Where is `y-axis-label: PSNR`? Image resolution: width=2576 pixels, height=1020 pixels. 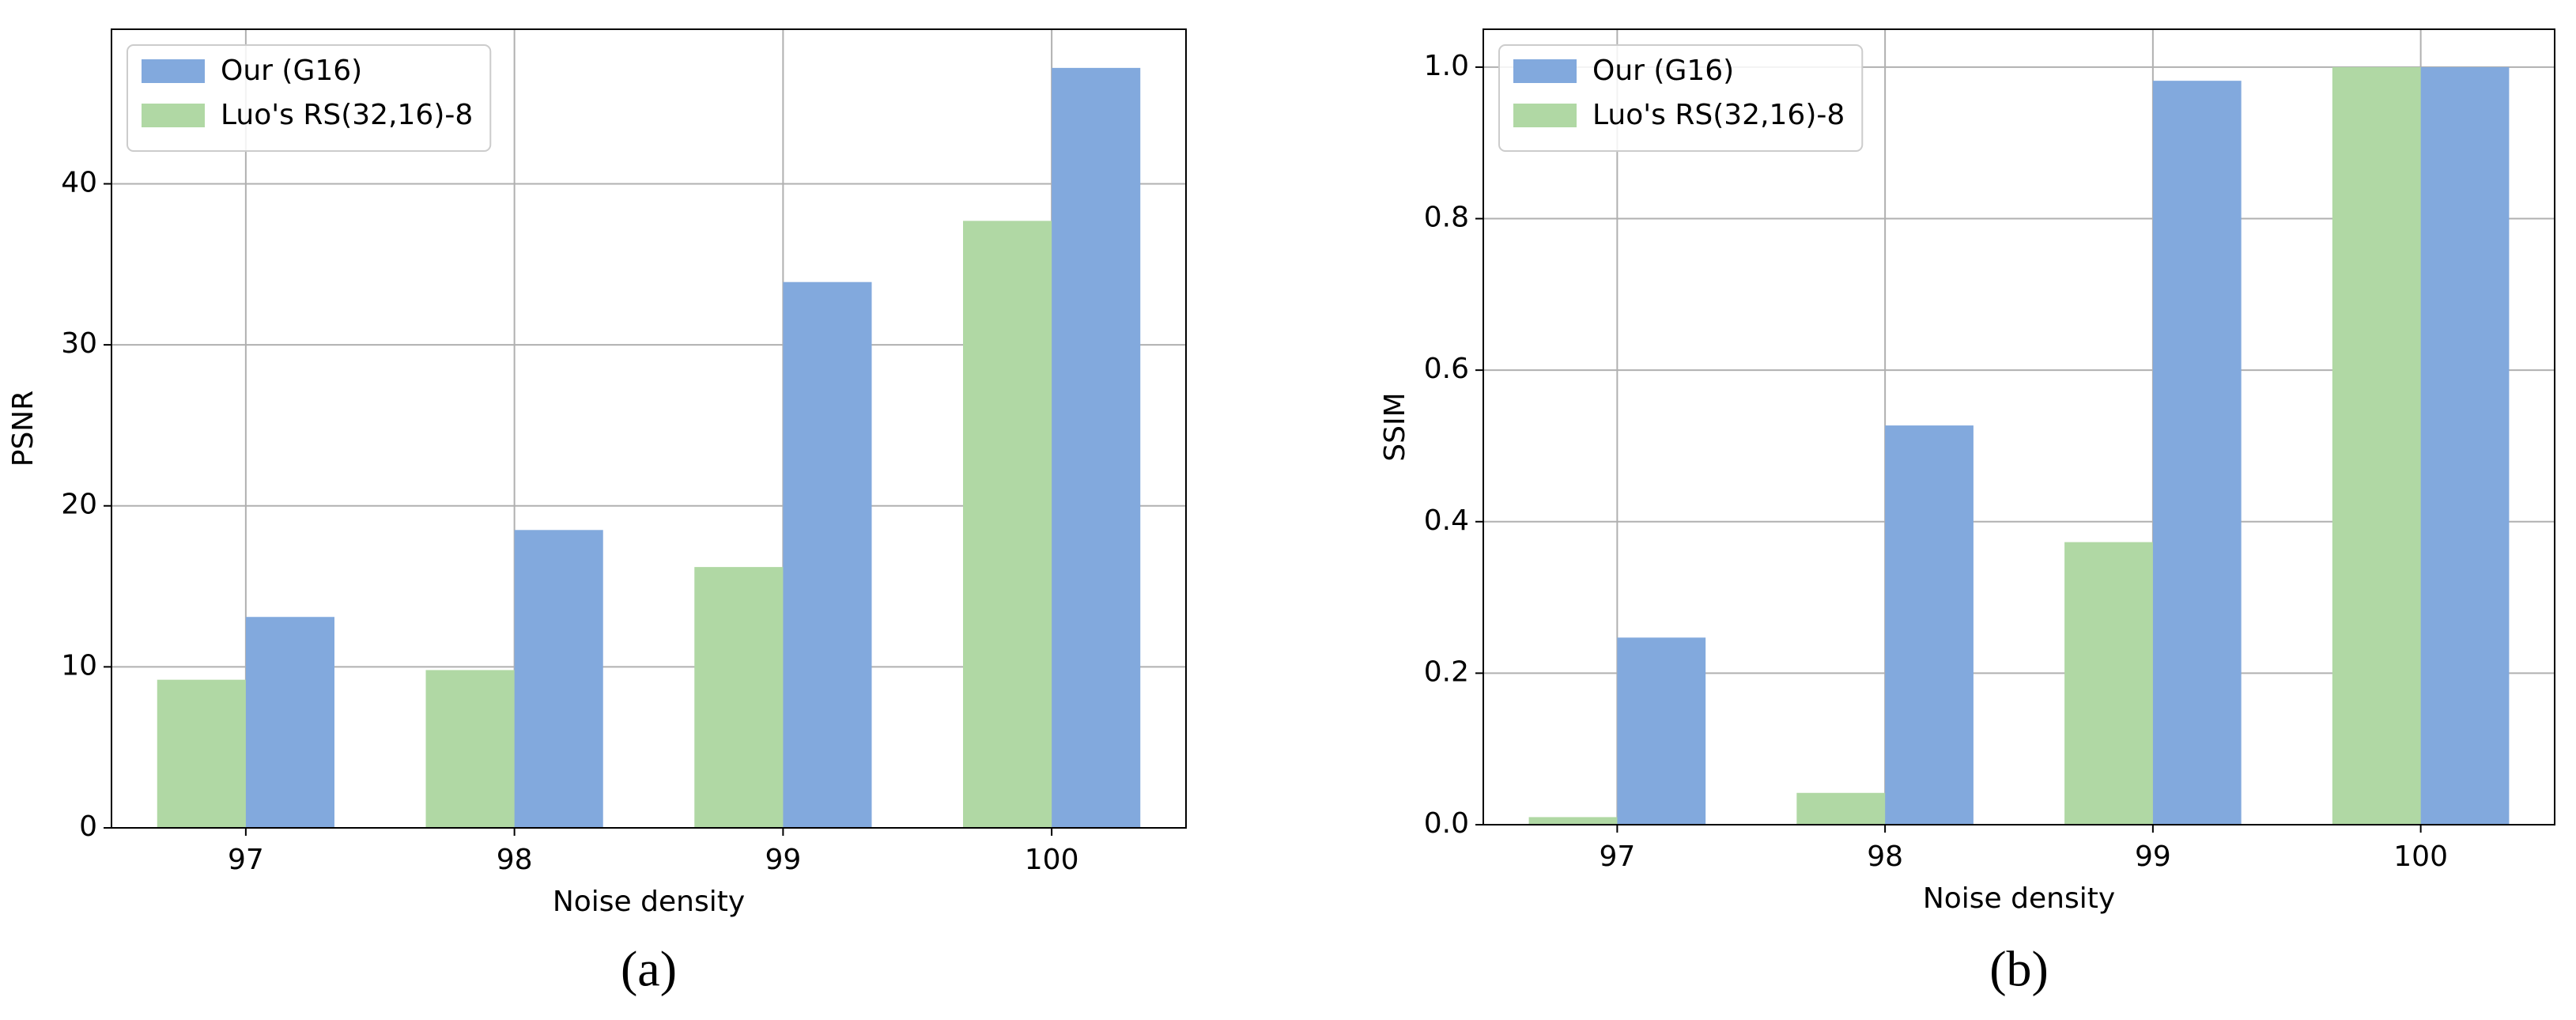 y-axis-label: PSNR is located at coordinates (23, 429).